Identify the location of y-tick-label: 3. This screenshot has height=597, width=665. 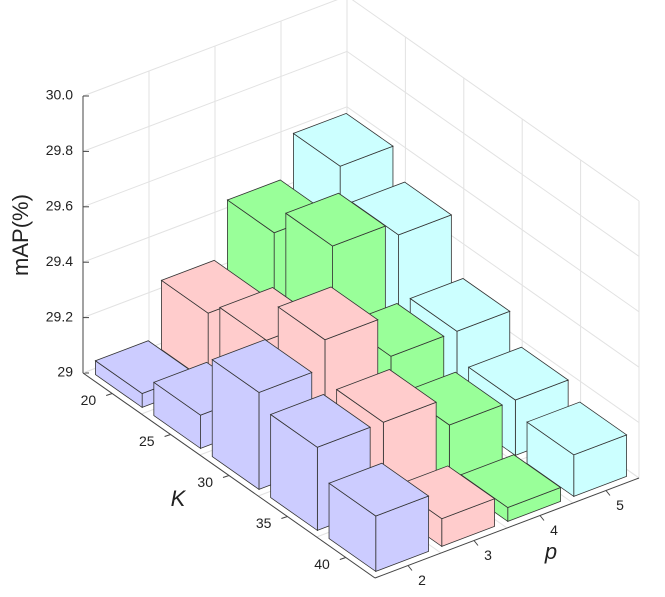
(488, 555).